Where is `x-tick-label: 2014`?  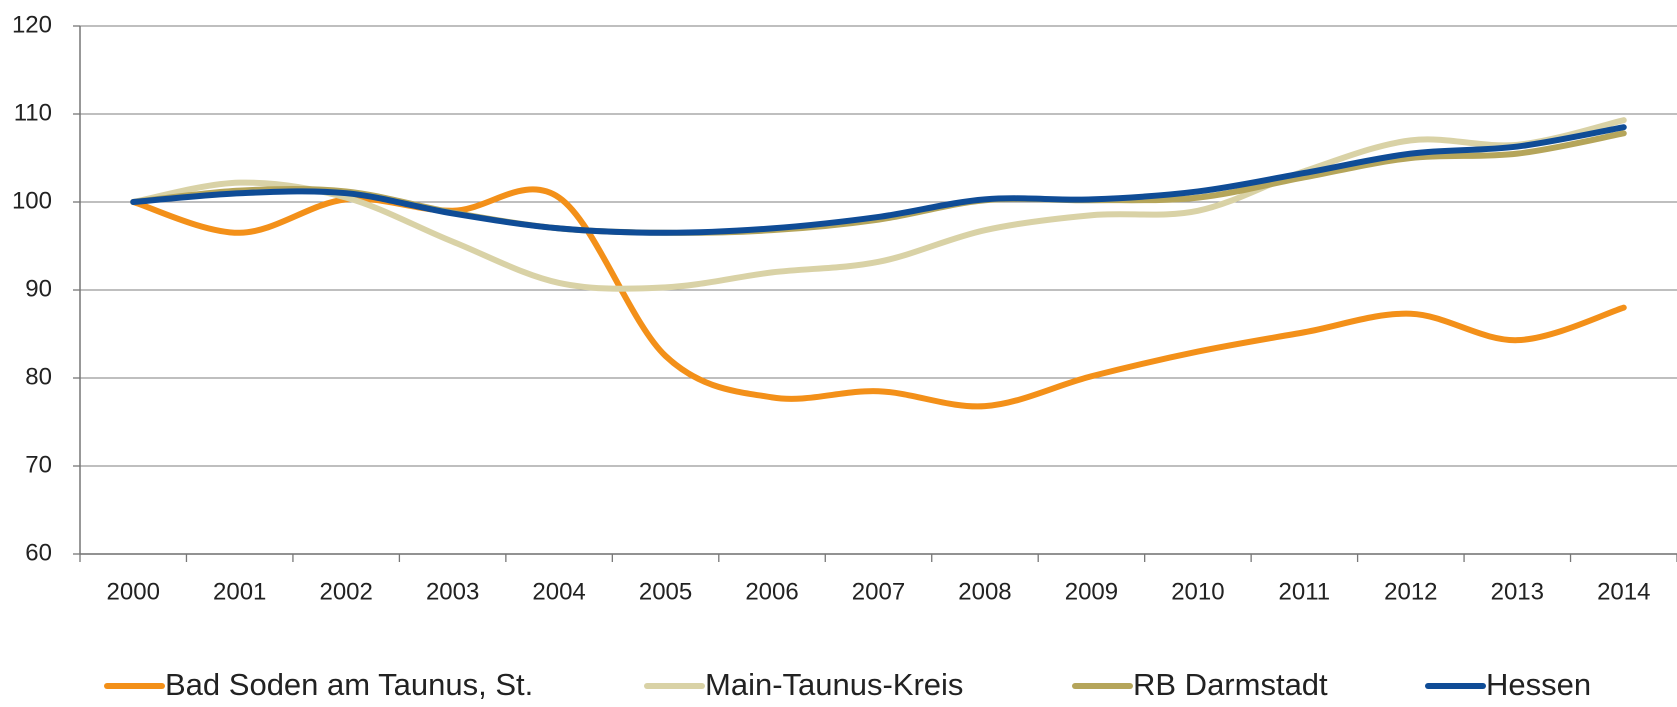
x-tick-label: 2014 is located at coordinates (1623, 591).